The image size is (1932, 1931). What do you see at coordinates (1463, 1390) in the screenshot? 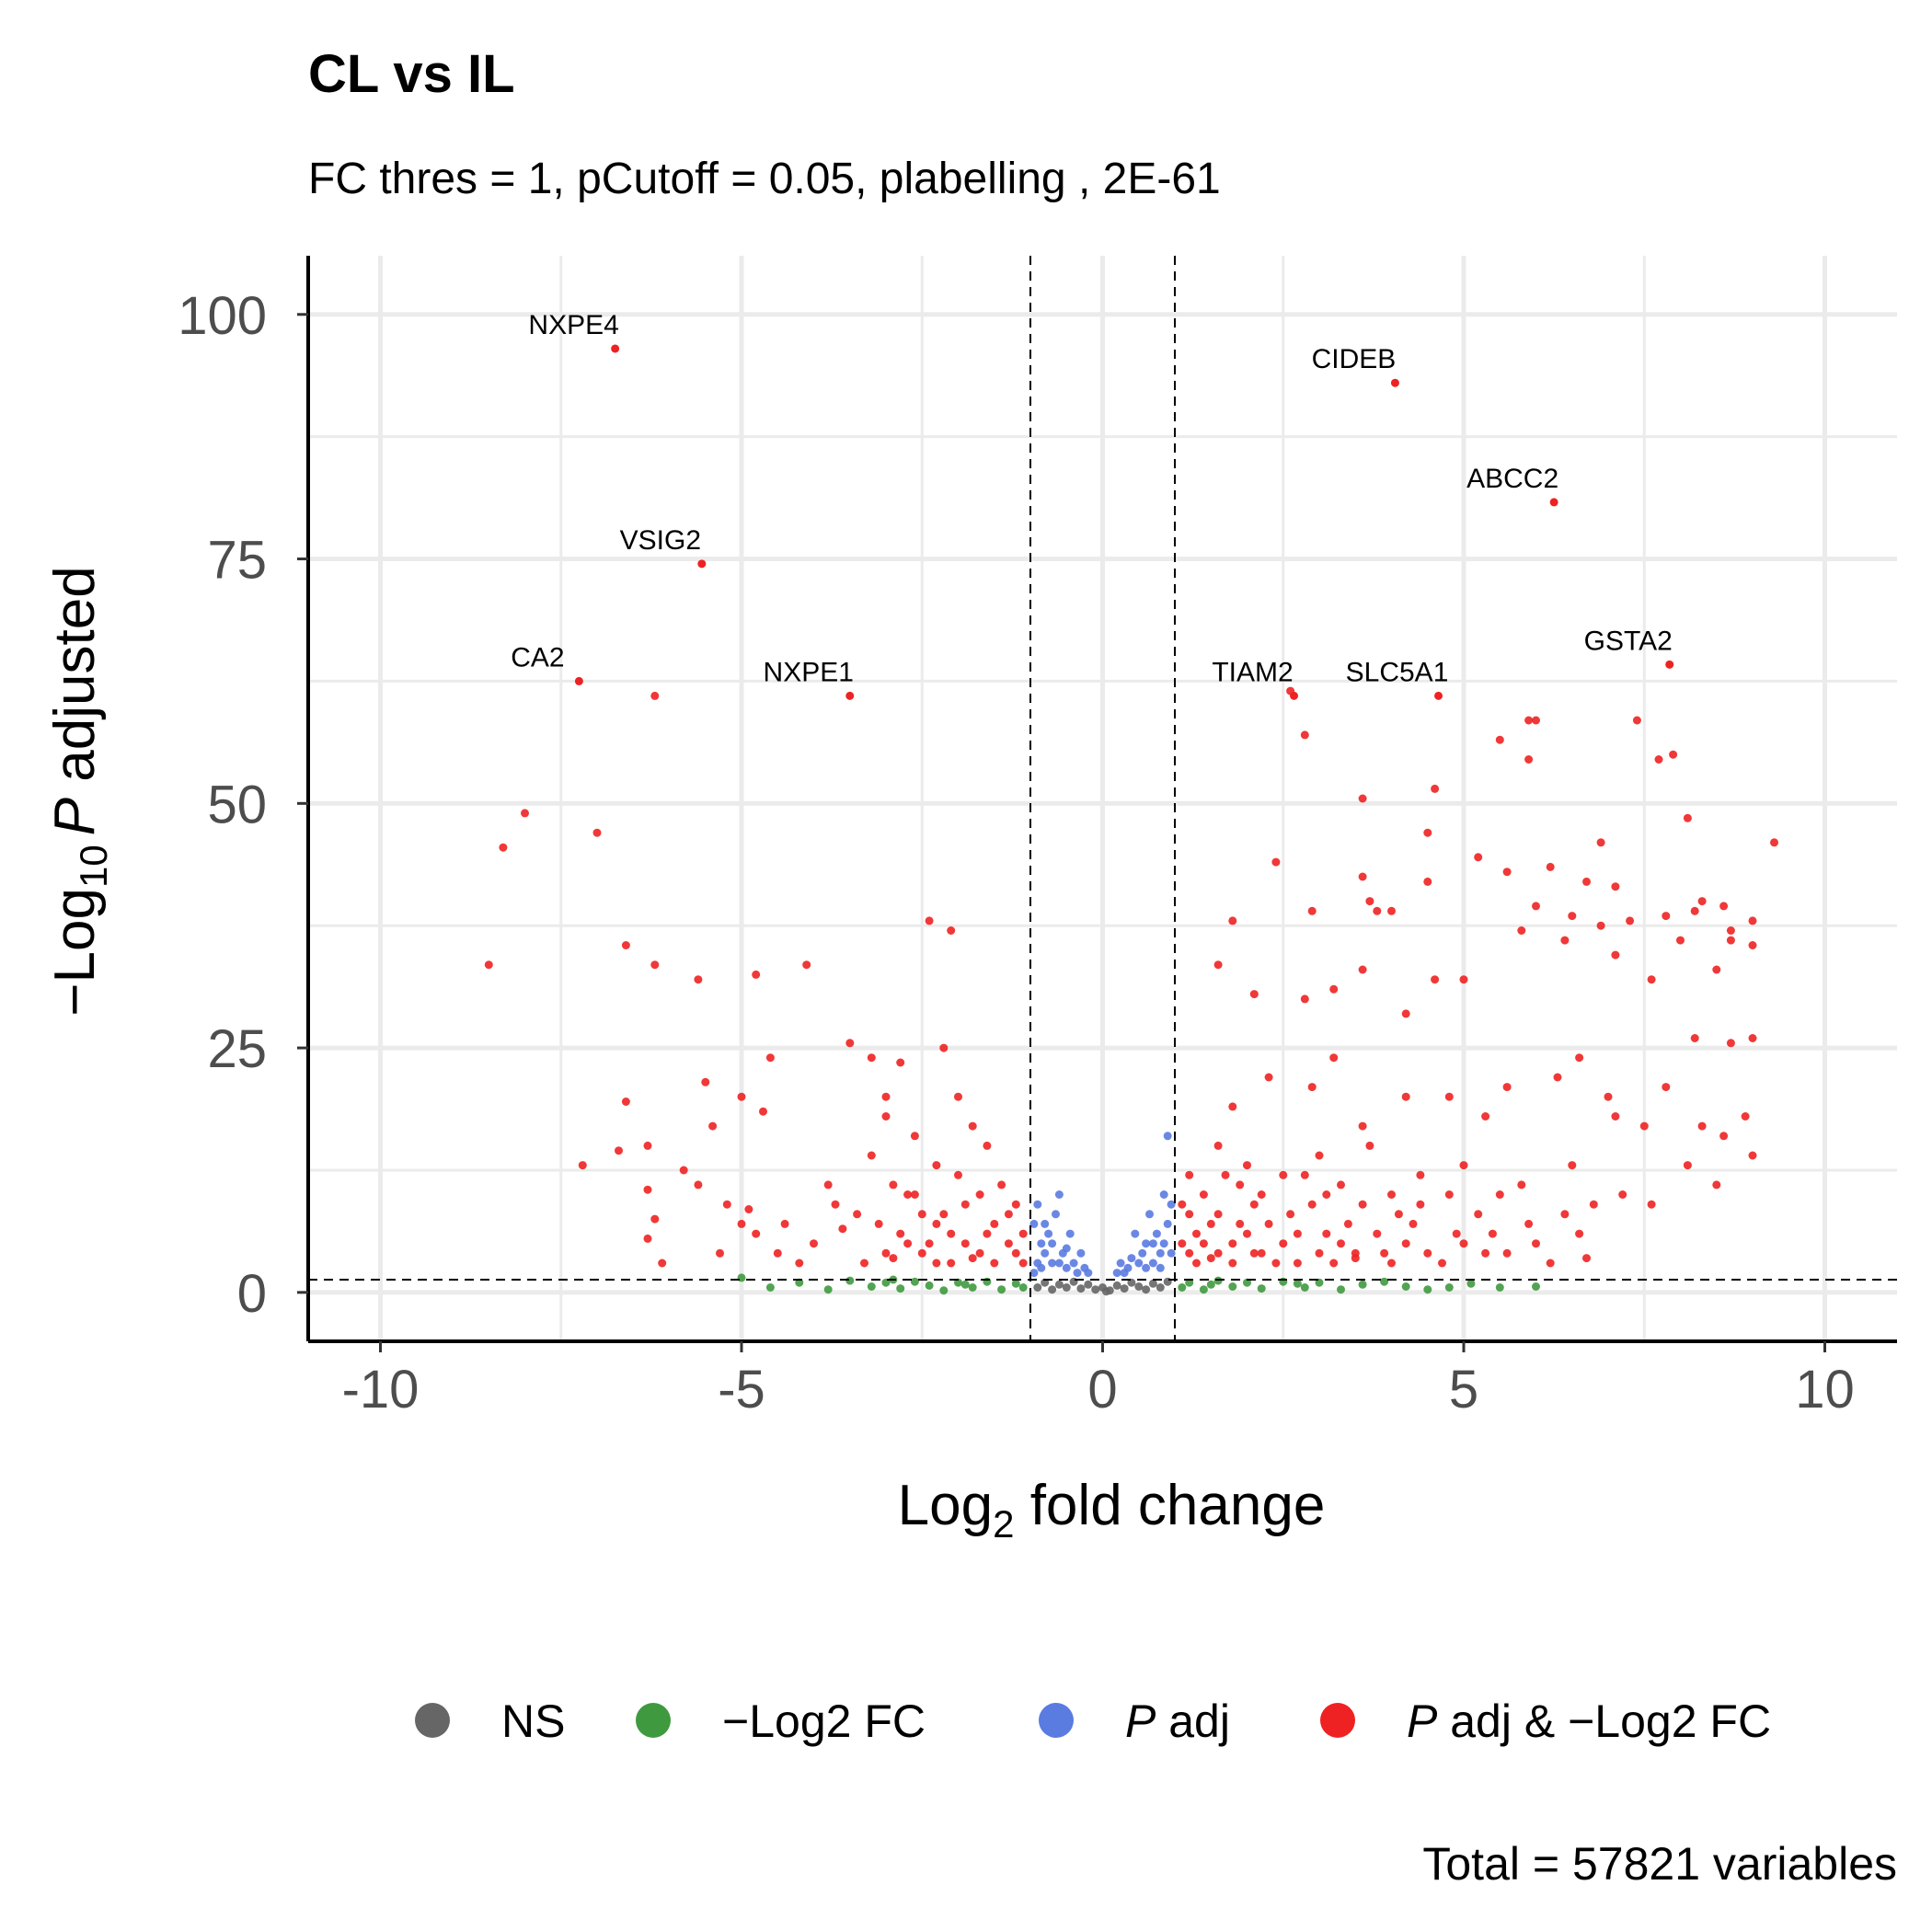
I see `x-tick-label: 5` at bounding box center [1463, 1390].